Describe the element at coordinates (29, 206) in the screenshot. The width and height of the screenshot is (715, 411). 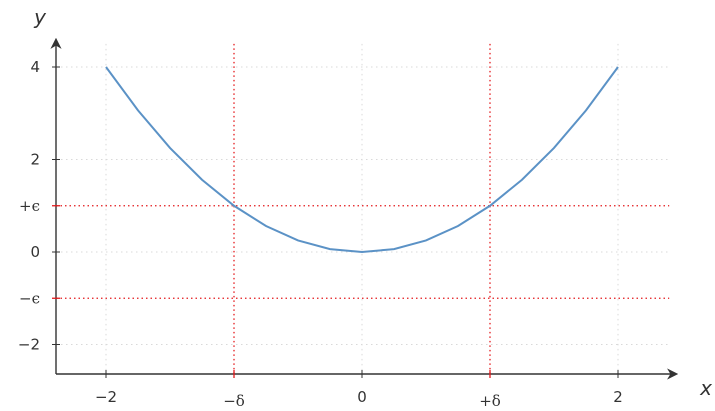
I see `epsilon-label: +ϵ` at that location.